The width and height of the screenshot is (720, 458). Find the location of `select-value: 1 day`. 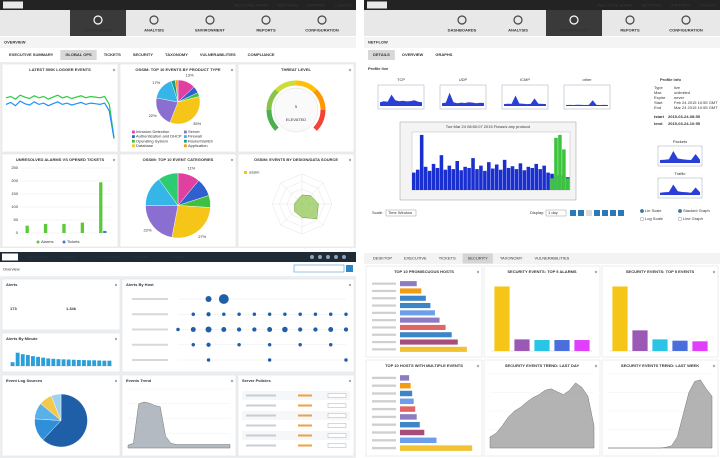

select-value: 1 day is located at coordinates (553, 212).